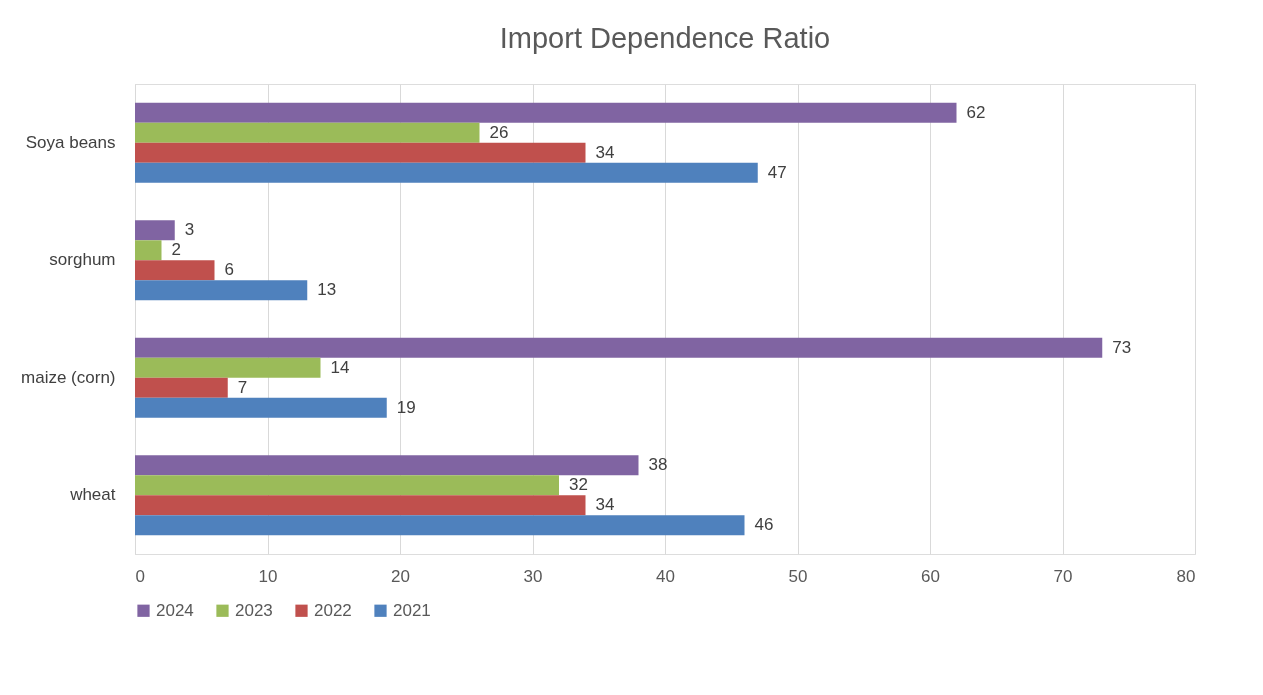  Describe the element at coordinates (176, 250) in the screenshot. I see `data-label: 2` at that location.